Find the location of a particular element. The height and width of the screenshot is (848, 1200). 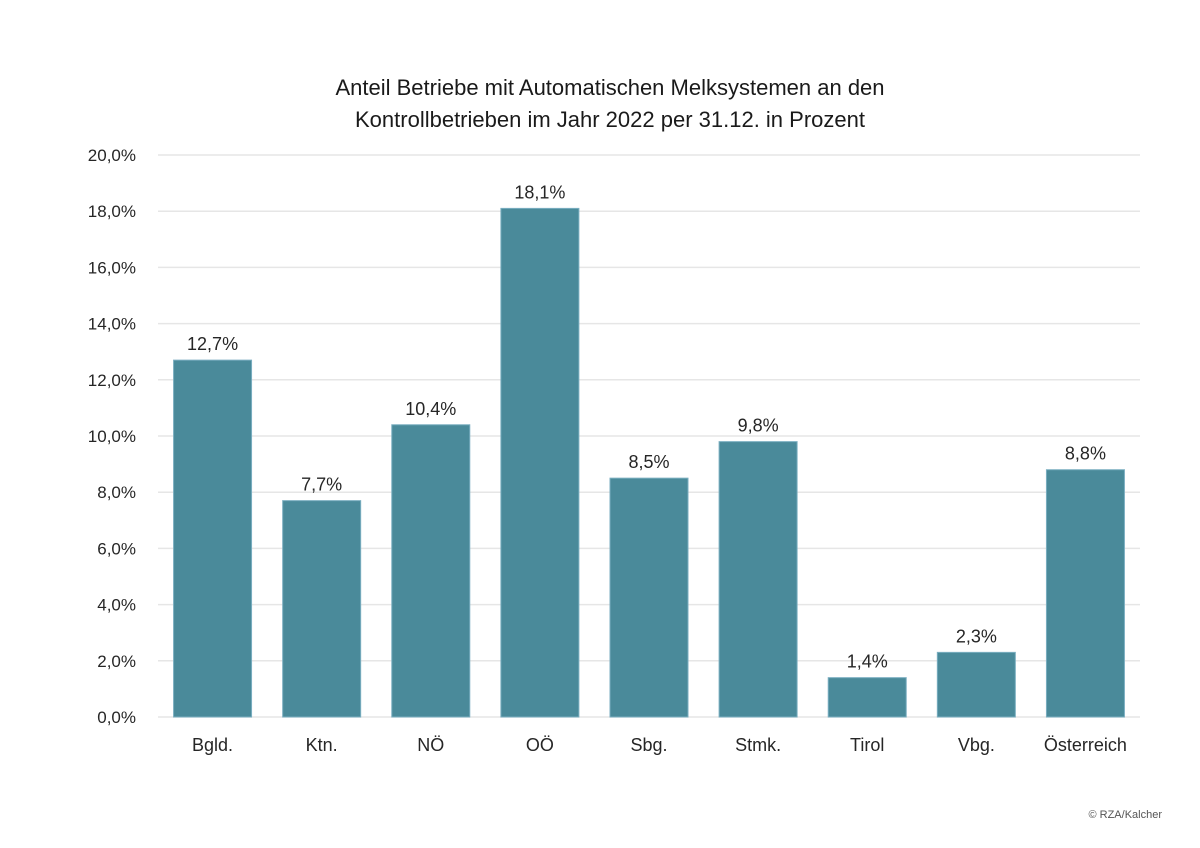

x-category-label: Tirol is located at coordinates (867, 745).